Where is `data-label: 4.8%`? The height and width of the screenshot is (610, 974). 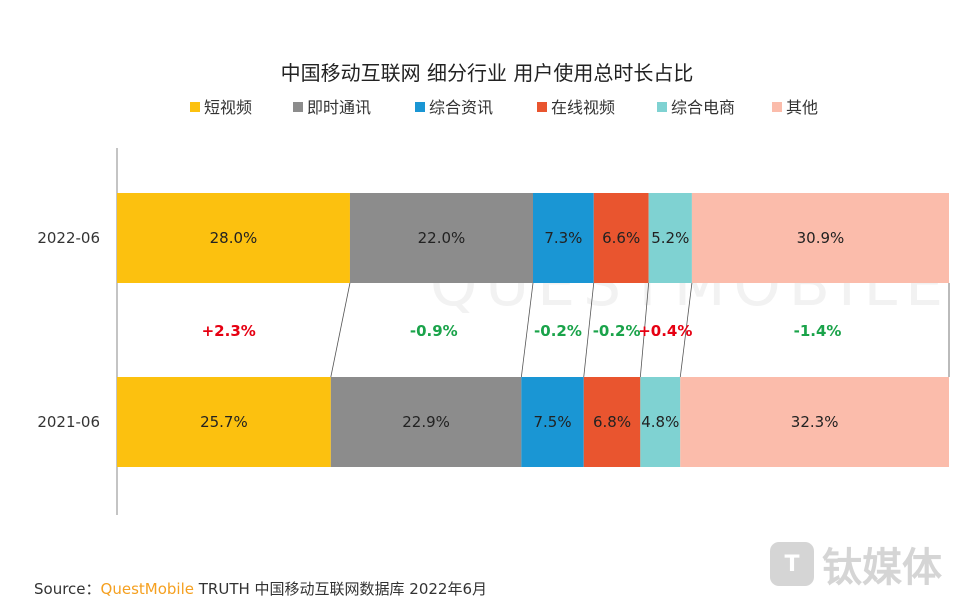
data-label: 4.8% is located at coordinates (660, 422).